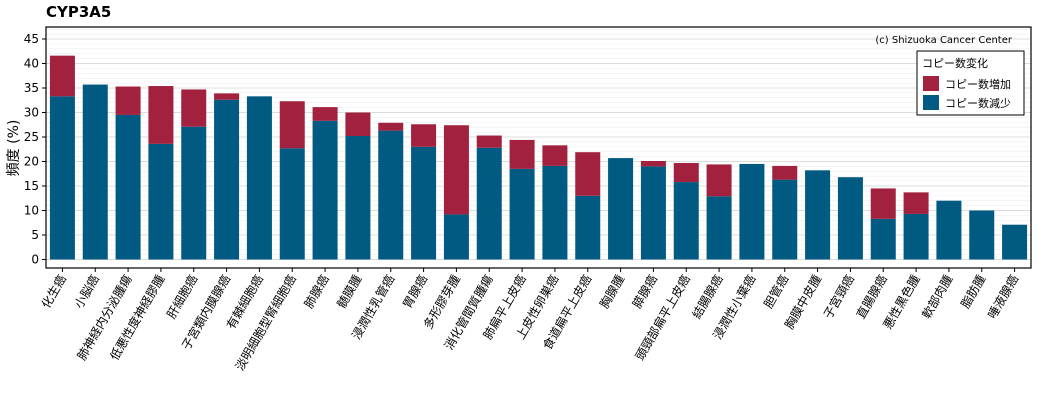  I want to click on x-tick-label: 胆管癌, so click(775, 291).